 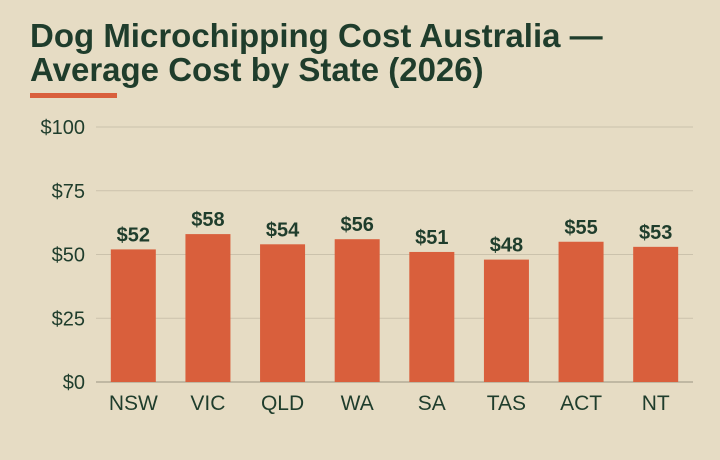 What do you see at coordinates (73, 95) in the screenshot?
I see `title-accent-rule` at bounding box center [73, 95].